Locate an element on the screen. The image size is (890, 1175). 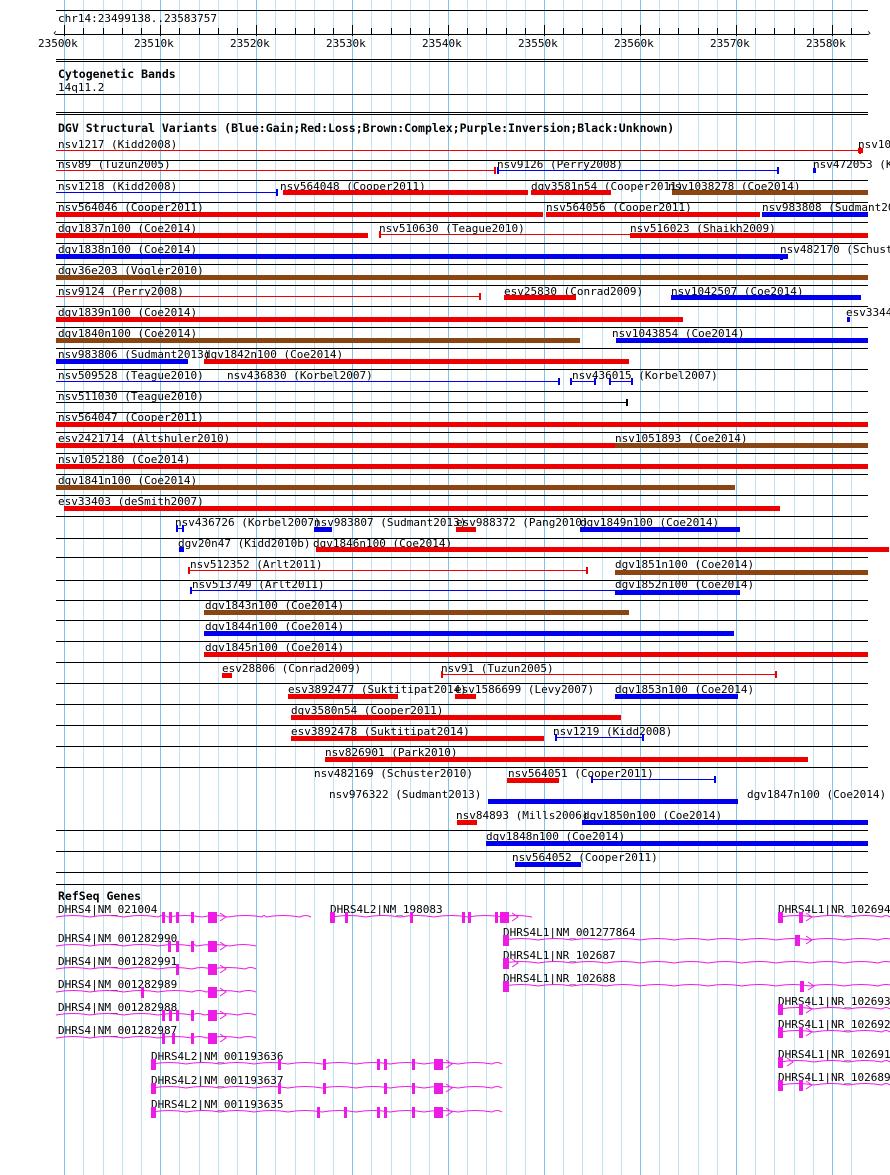
gene-label: DHRS4L2|NM_001193637 is located at coordinates (217, 1080).